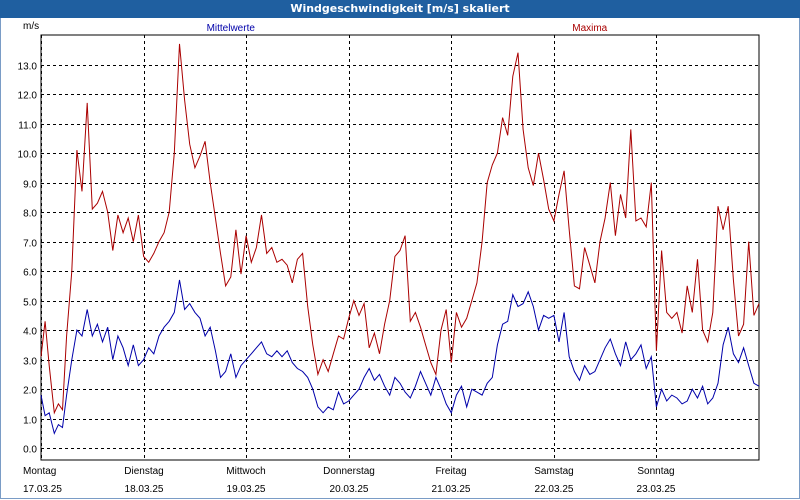 Image resolution: width=800 pixels, height=500 pixels. What do you see at coordinates (245, 471) in the screenshot?
I see `x-tick-day: Mittwoch` at bounding box center [245, 471].